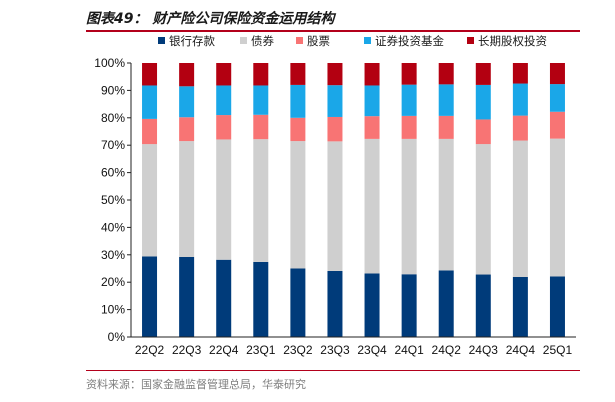 This screenshot has height=402, width=615. I want to click on y-tick-label: 40%, so click(113, 227).